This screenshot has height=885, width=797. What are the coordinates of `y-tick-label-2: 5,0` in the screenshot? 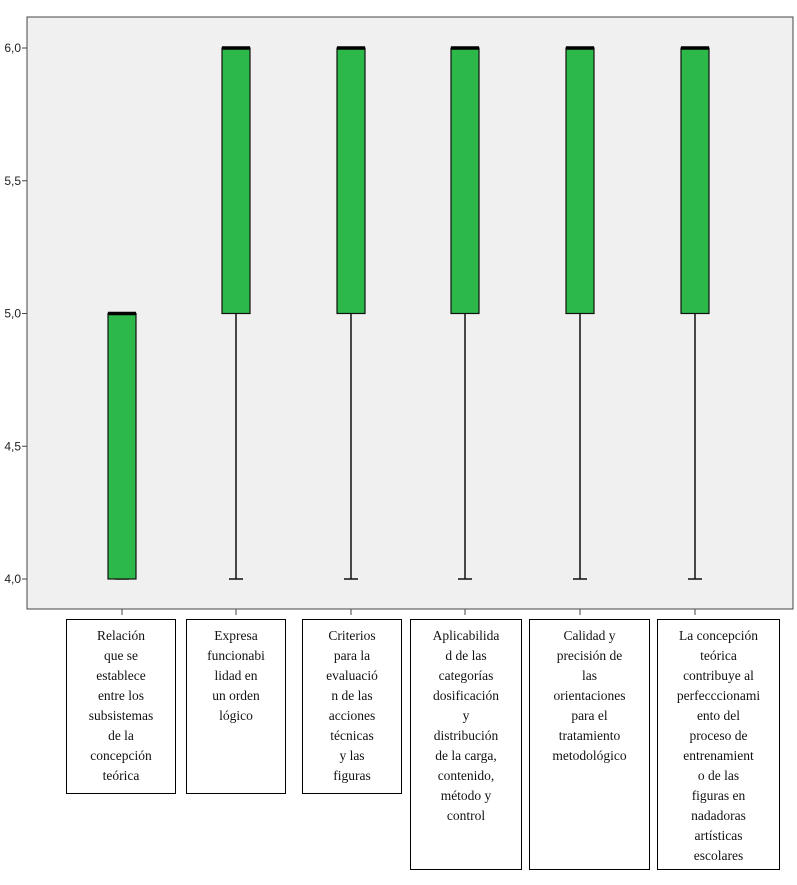 It's located at (12, 314).